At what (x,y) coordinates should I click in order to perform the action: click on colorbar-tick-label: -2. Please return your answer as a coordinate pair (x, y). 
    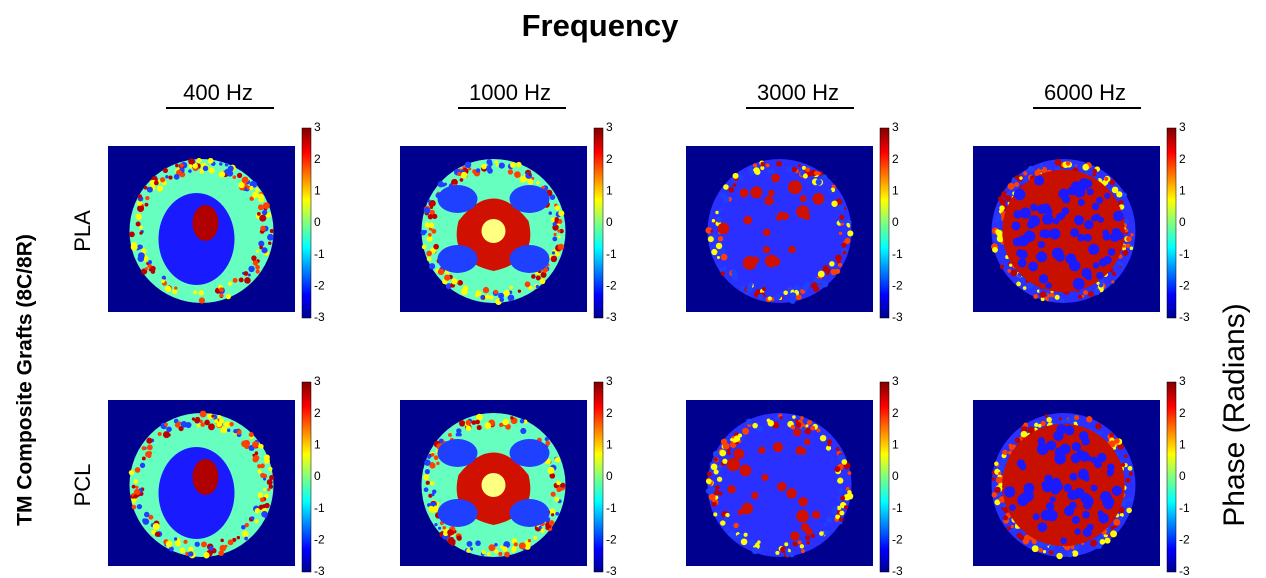
    Looking at the image, I should click on (611, 286).